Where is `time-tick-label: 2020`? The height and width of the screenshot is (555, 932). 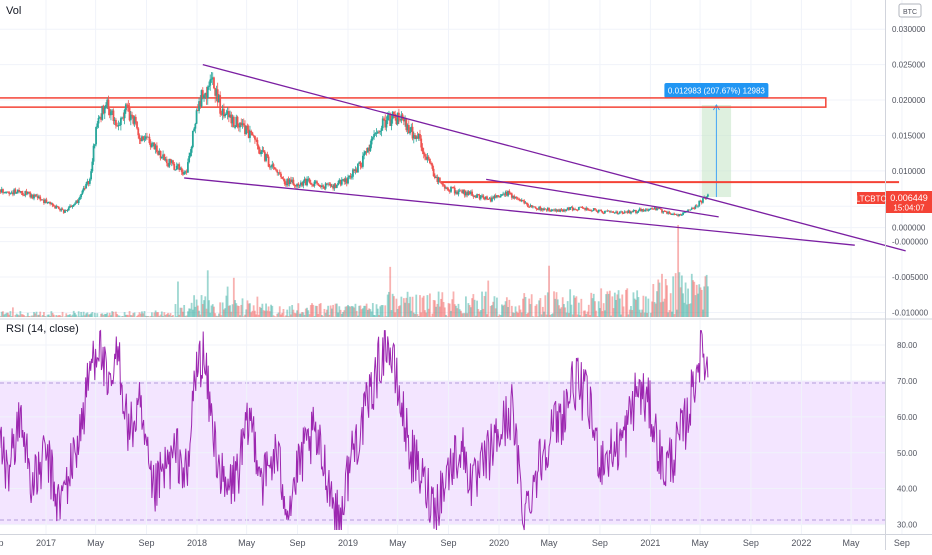 time-tick-label: 2020 is located at coordinates (499, 543).